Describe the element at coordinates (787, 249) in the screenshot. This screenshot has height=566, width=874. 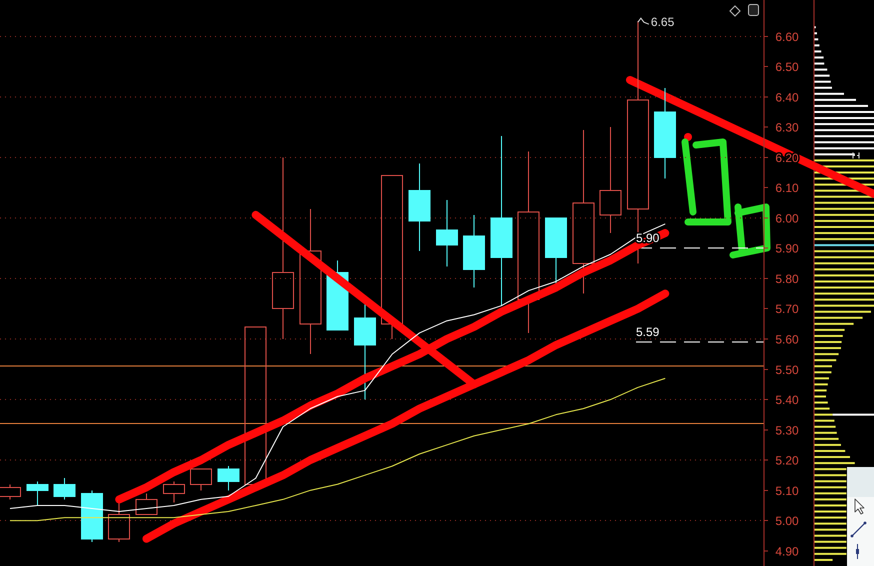
I see `y-tick-label: 5.90` at that location.